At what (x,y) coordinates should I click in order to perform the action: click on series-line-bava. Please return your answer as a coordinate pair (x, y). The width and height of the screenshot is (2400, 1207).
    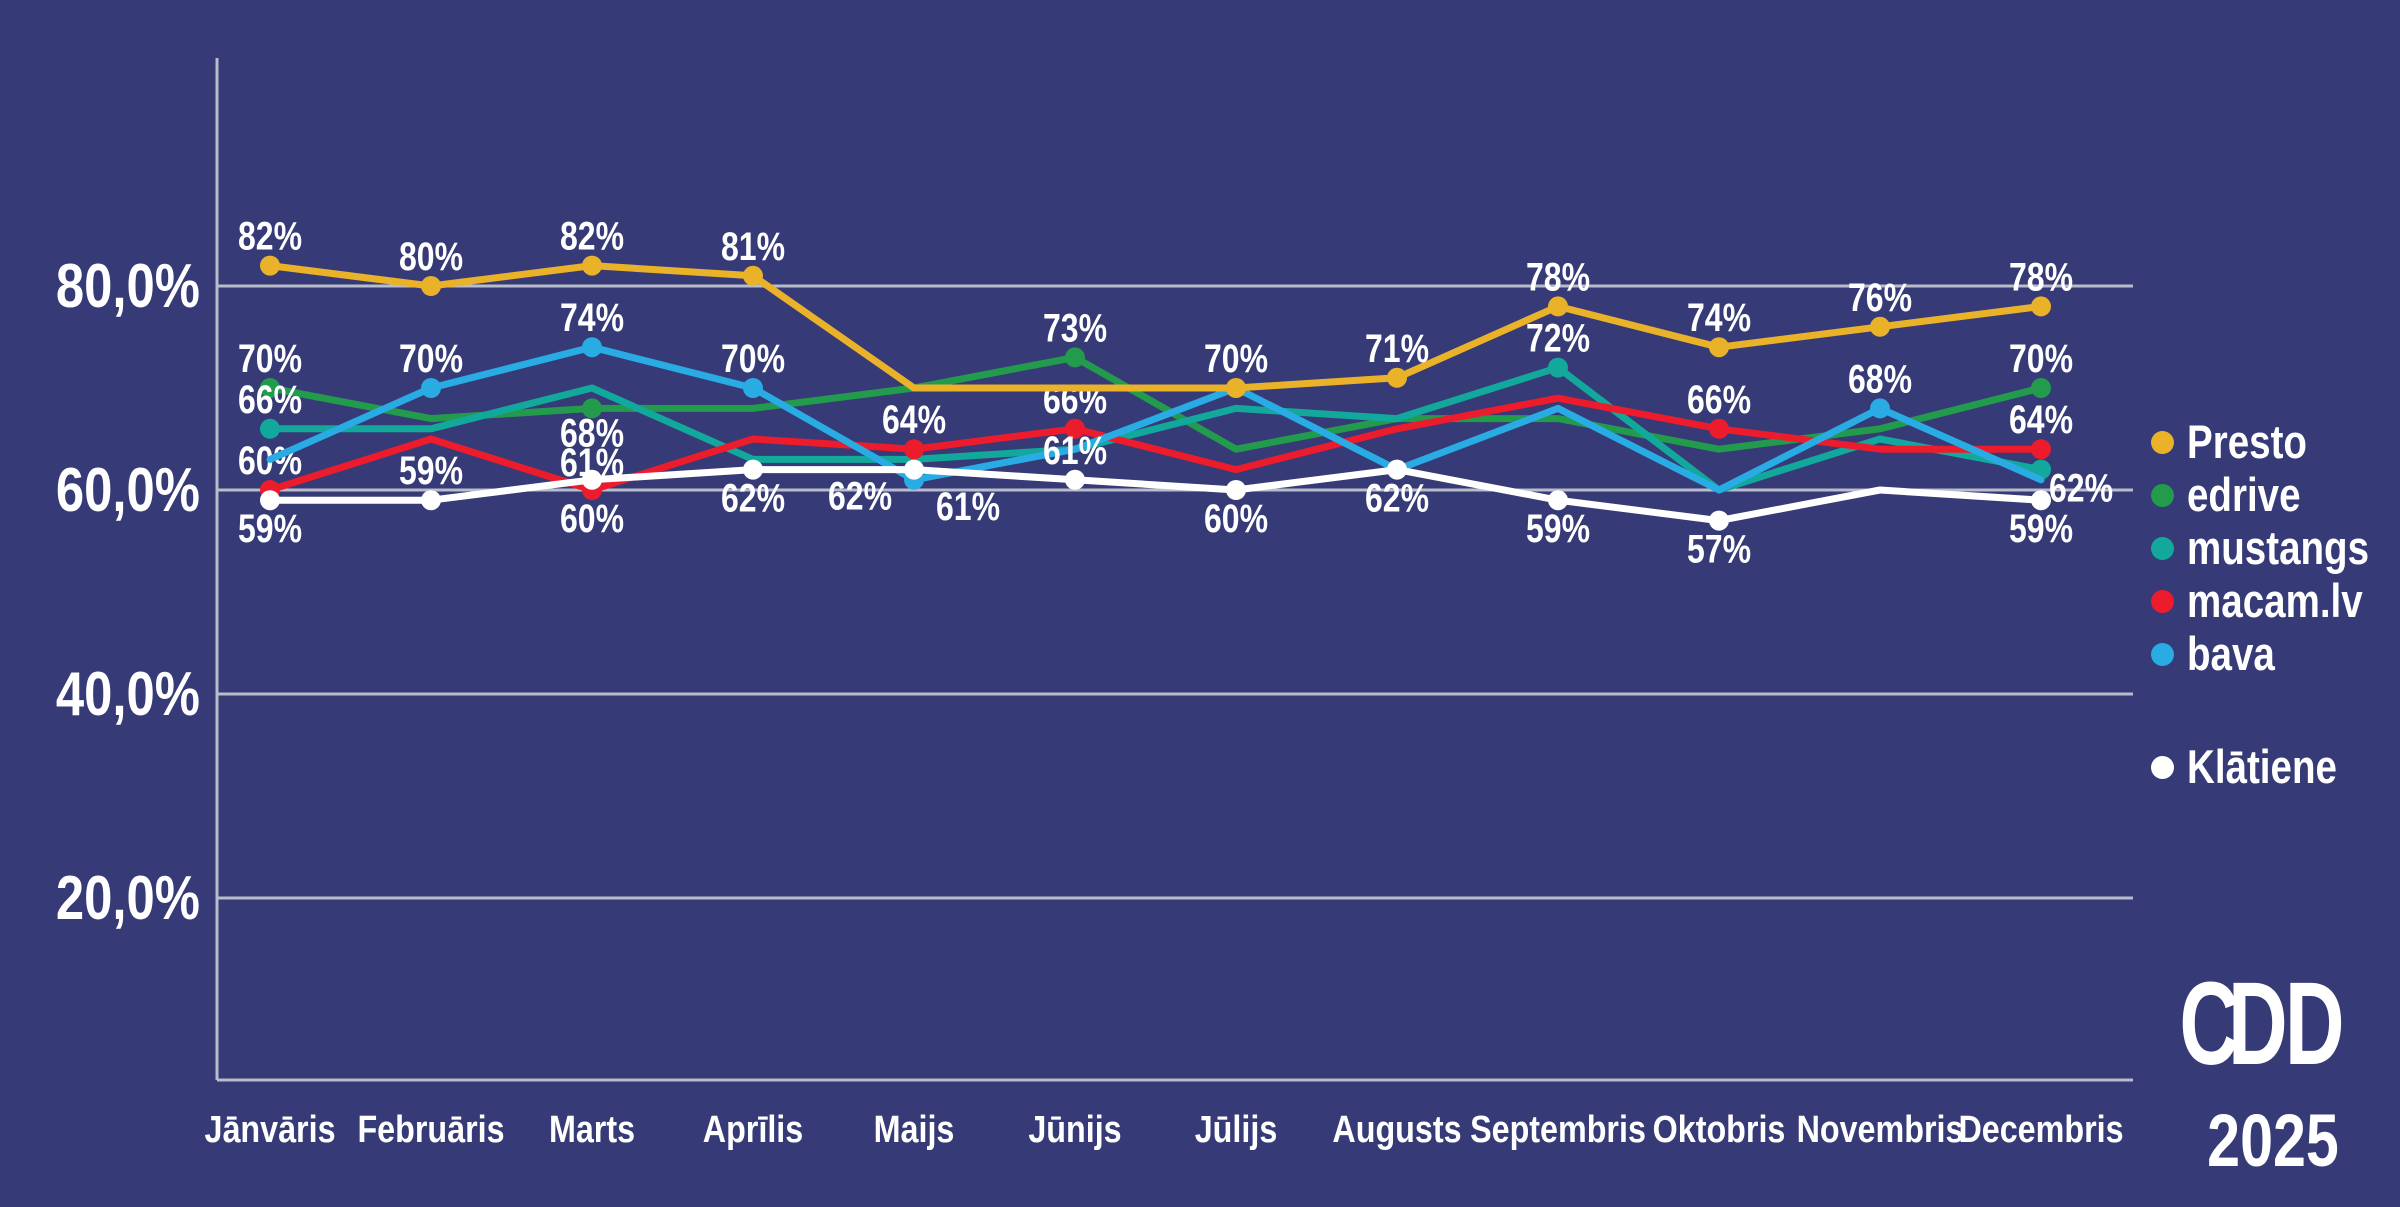
    Looking at the image, I should click on (1155, 418).